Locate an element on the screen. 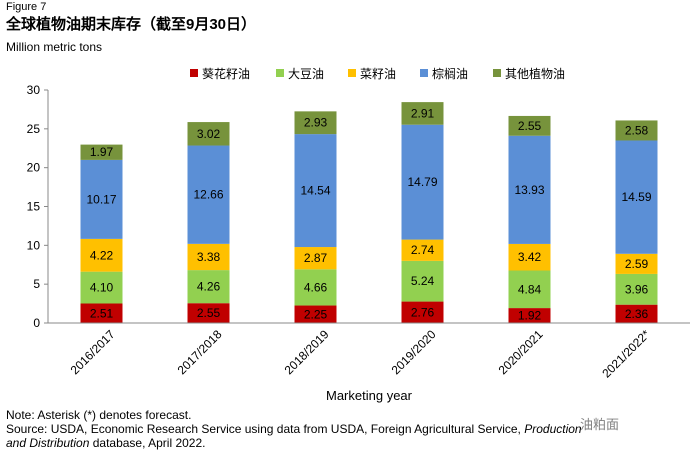 This screenshot has width=700, height=461. y-tick-label: 5 is located at coordinates (36, 284).